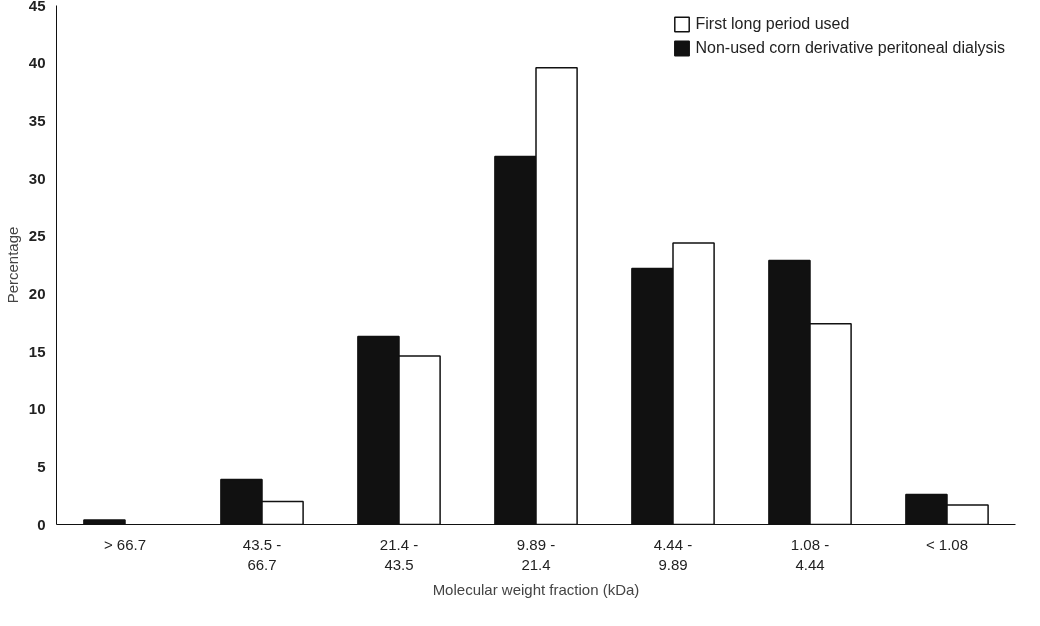 The image size is (1040, 626). I want to click on x-tick-label: < 1.08, so click(947, 544).